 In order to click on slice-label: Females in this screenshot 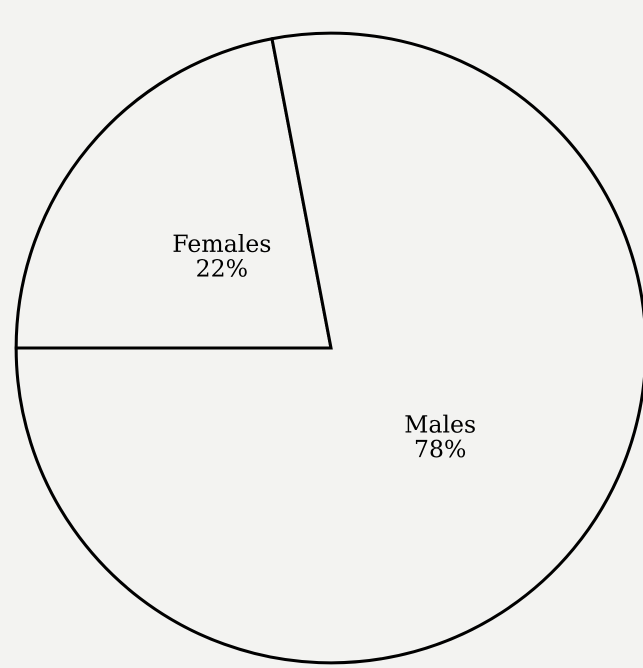, I will do `click(222, 243)`.